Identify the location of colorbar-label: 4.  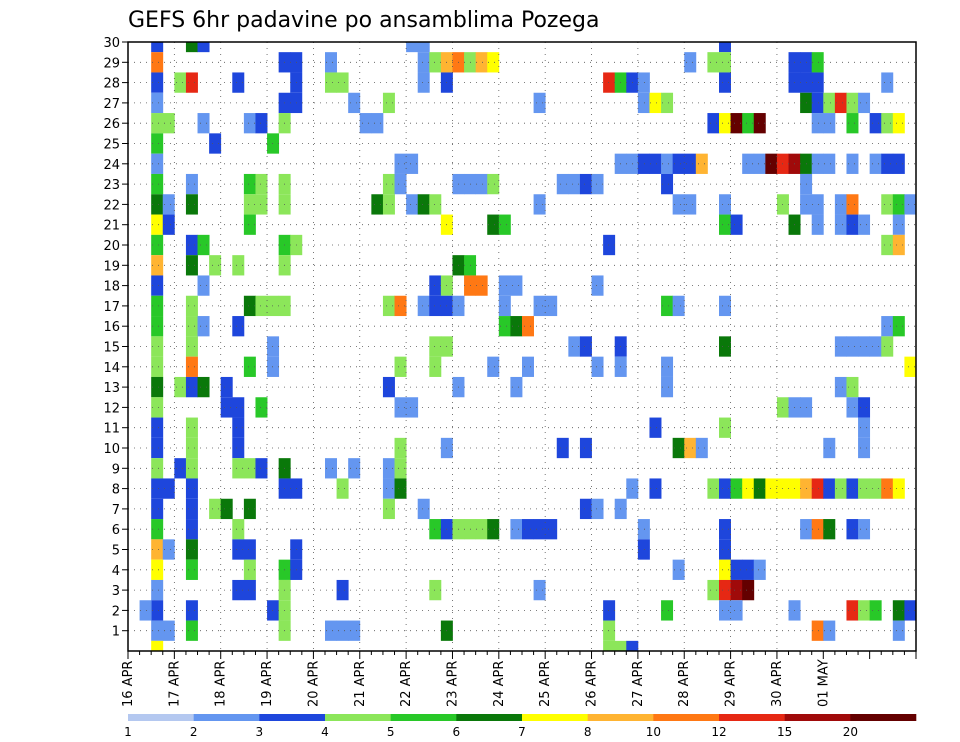
(325, 732).